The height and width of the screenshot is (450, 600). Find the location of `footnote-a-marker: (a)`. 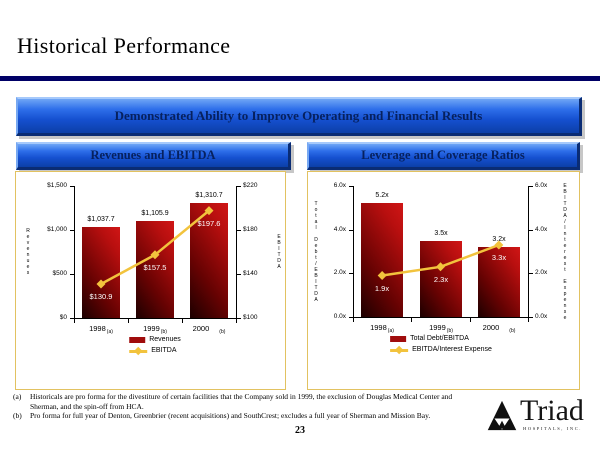

footnote-a-marker: (a) is located at coordinates (17, 396).